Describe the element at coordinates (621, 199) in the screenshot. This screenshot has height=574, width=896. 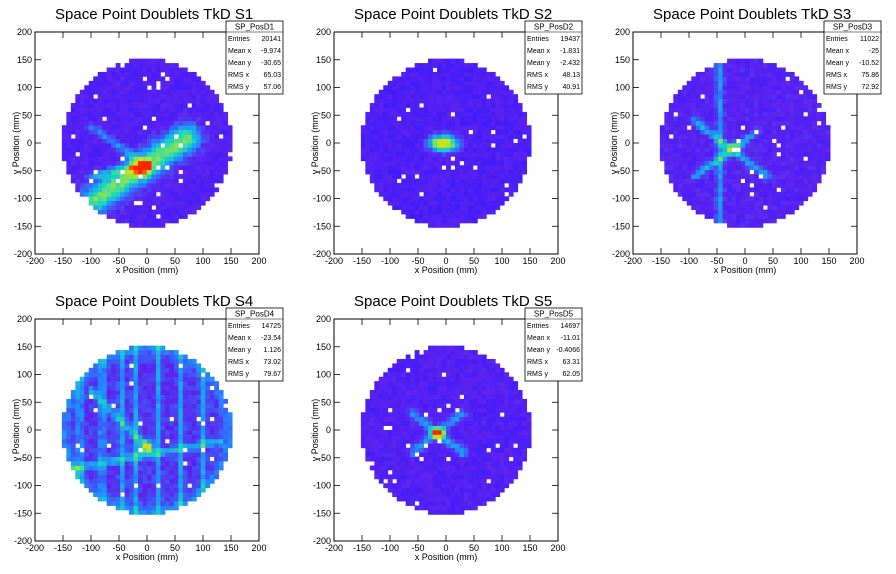
I see `y-tick-label: -100` at that location.